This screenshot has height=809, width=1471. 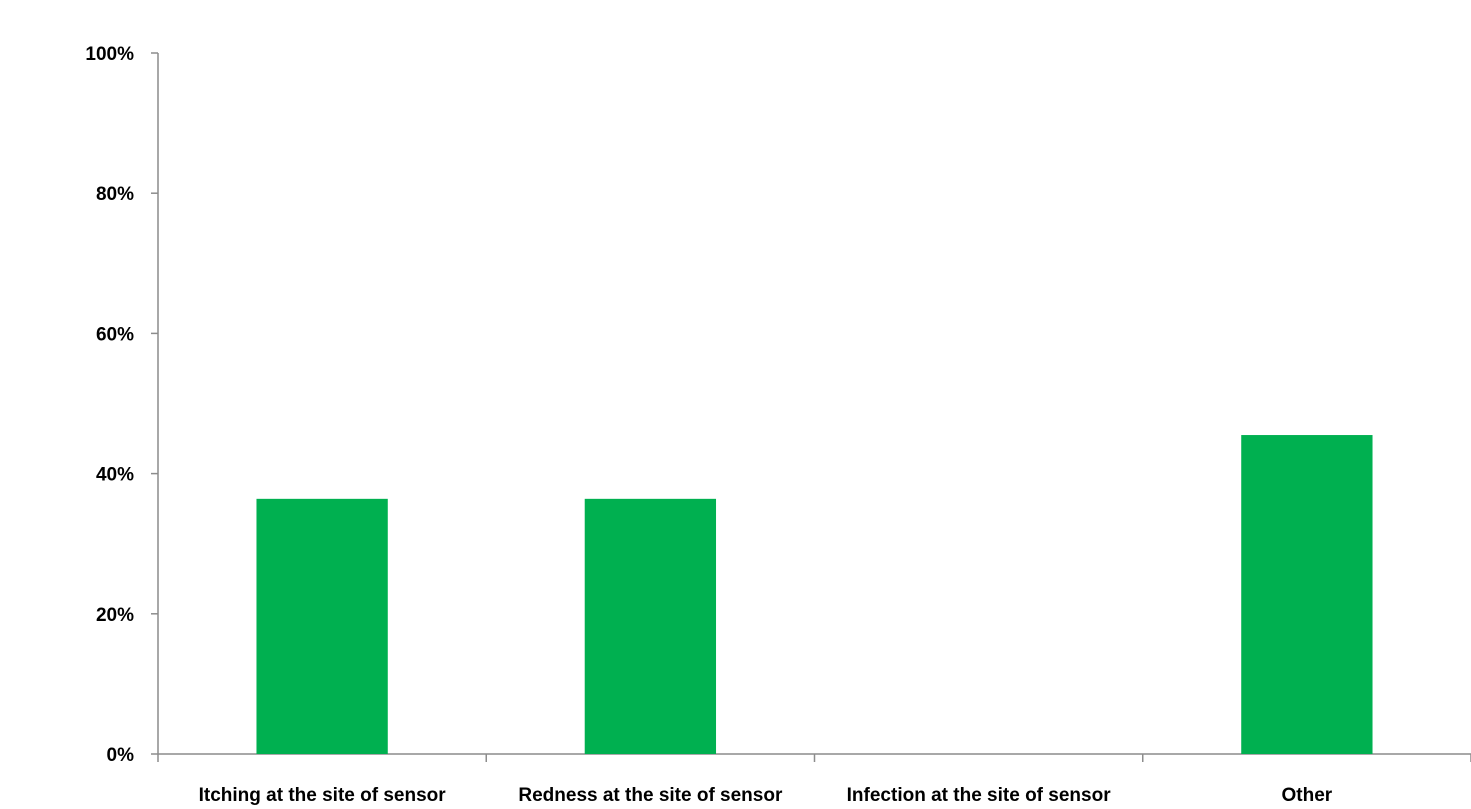 What do you see at coordinates (323, 795) in the screenshot?
I see `x-category-label: Itching at the site of sensor` at bounding box center [323, 795].